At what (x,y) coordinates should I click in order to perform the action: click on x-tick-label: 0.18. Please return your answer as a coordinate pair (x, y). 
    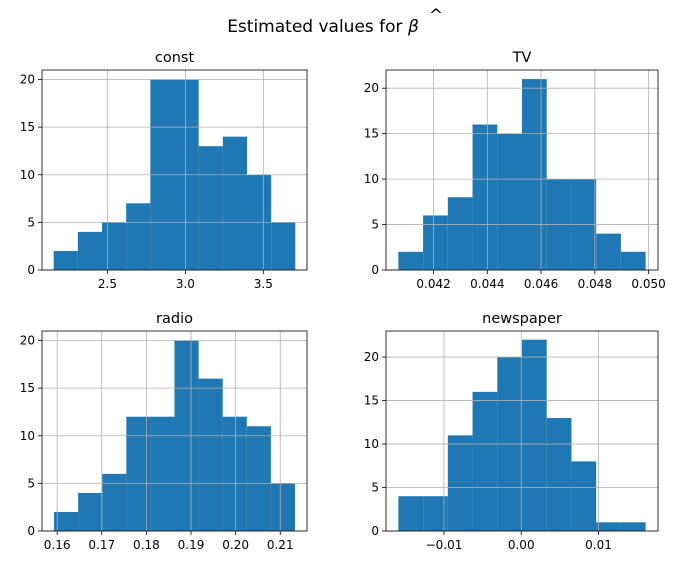
    Looking at the image, I should click on (146, 545).